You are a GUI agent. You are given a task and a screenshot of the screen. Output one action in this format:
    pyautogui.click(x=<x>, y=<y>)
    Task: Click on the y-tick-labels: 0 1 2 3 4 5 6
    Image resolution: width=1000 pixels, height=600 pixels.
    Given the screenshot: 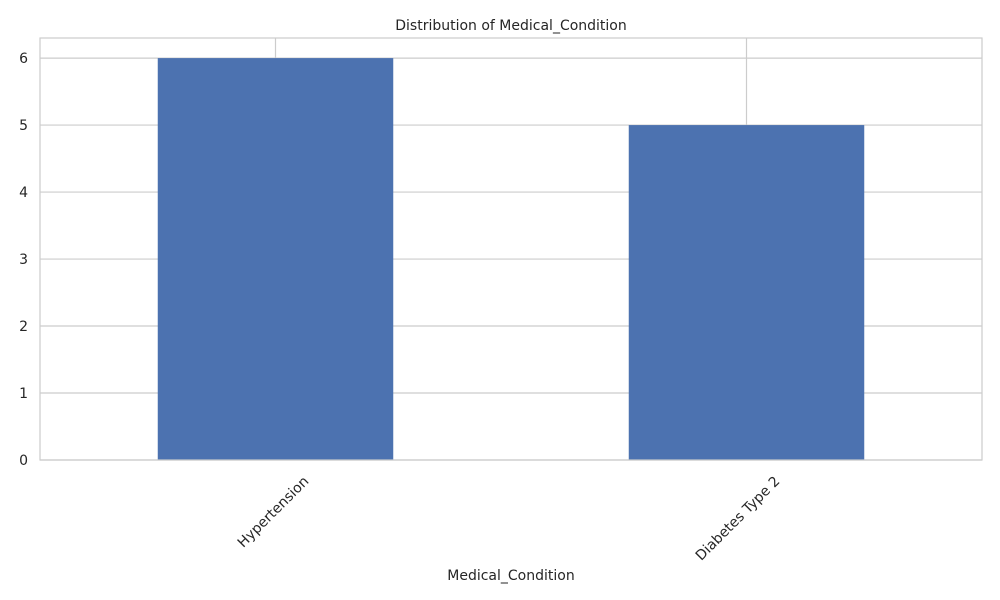 What is the action you would take?
    pyautogui.click(x=23, y=260)
    